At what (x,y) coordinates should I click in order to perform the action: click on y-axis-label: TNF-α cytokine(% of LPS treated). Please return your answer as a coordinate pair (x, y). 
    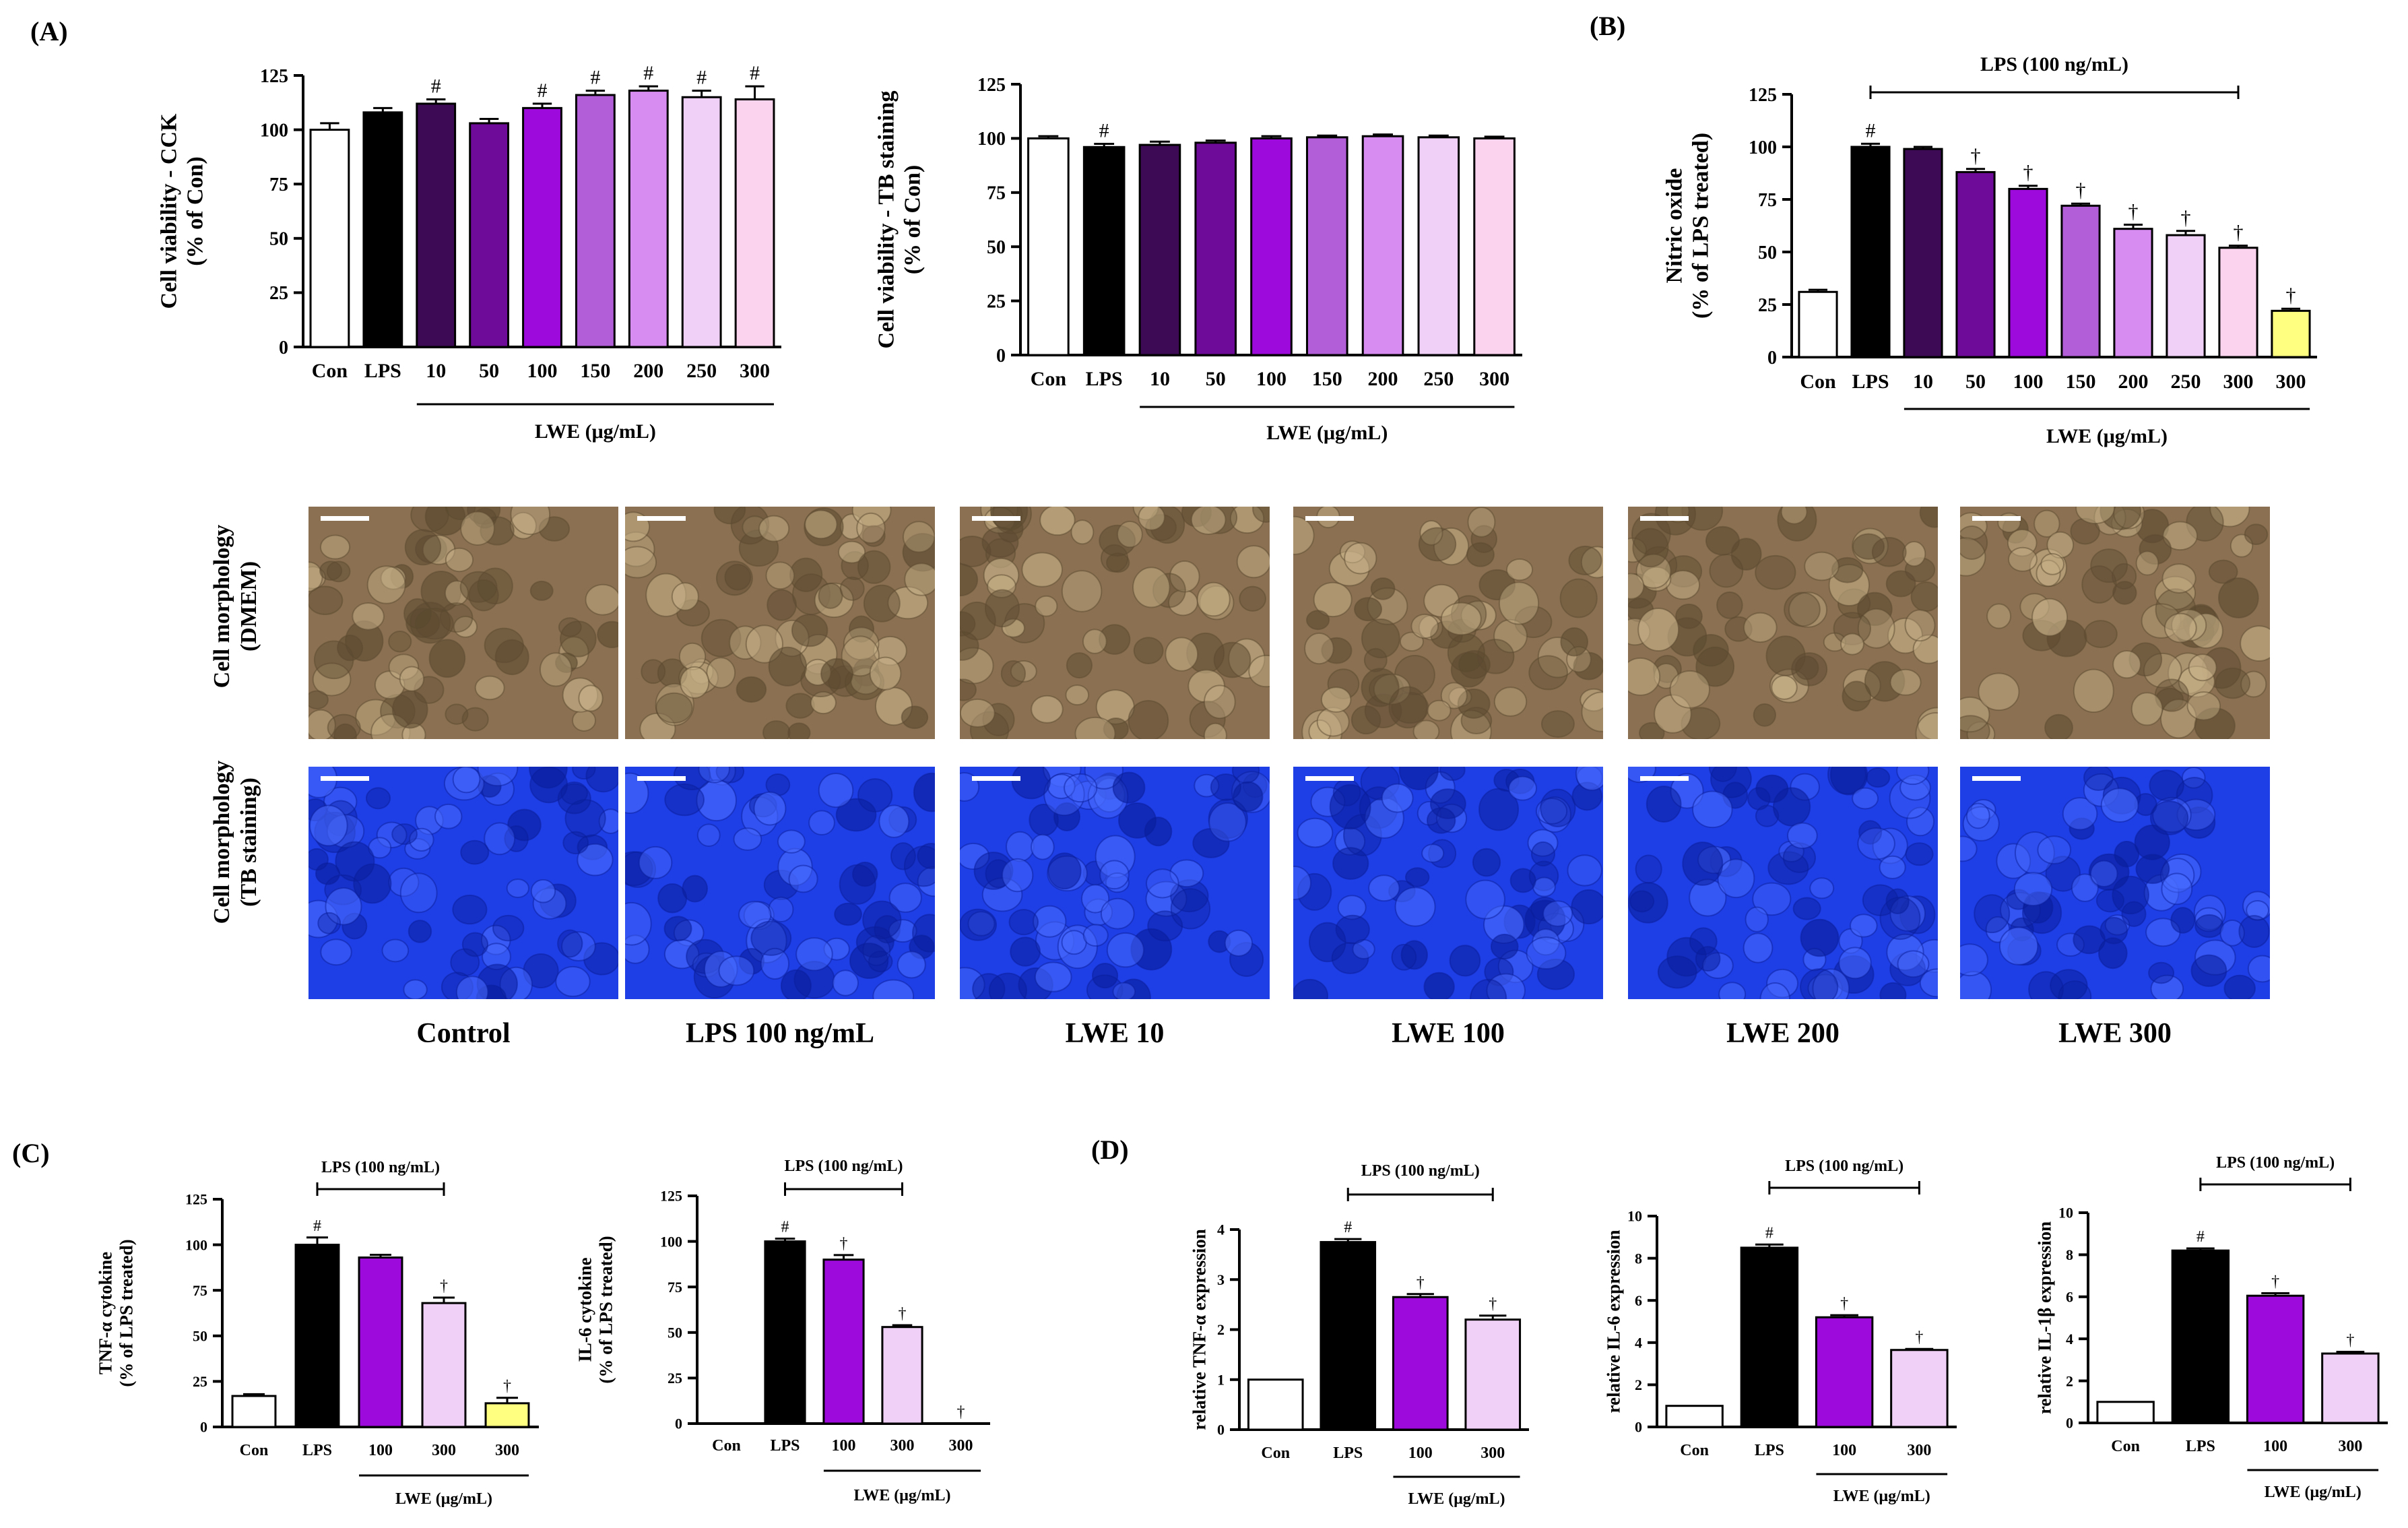
    Looking at the image, I should click on (115, 1313).